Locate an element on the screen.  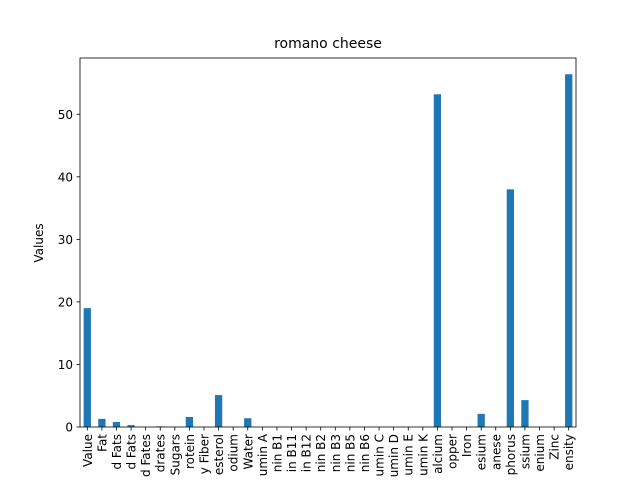
y-axis-ticks: 0 10 20 30 40 50 is located at coordinates (69, 271).